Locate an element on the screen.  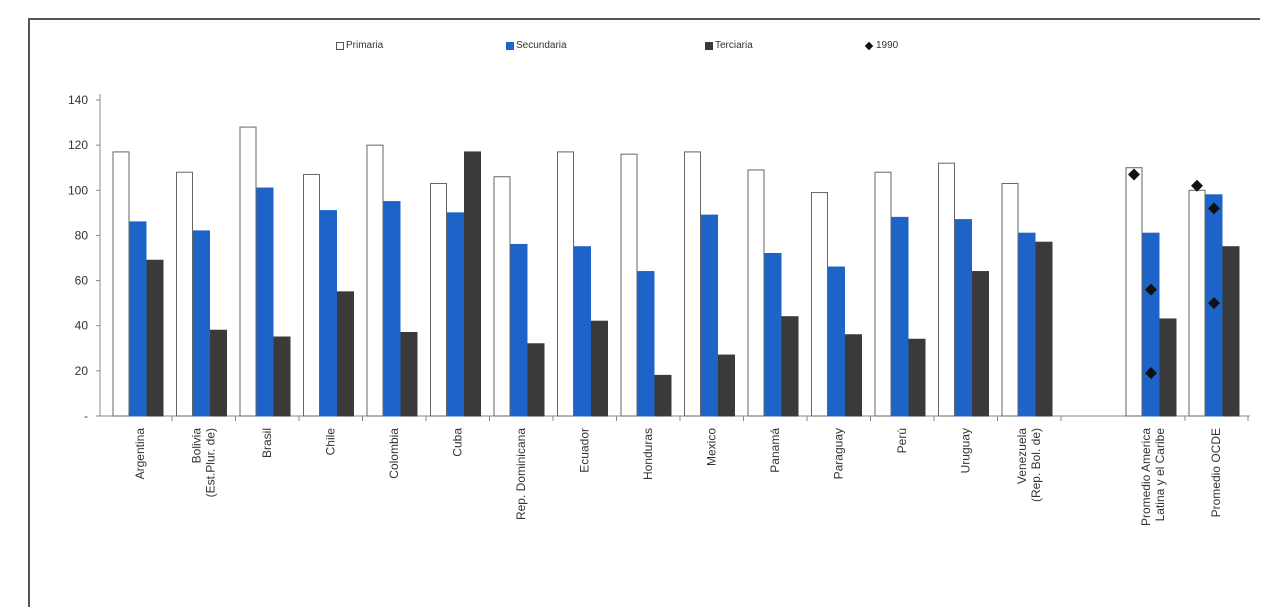
x-tick-label-group: Rep. Dominicana is located at coordinates (521, 474).